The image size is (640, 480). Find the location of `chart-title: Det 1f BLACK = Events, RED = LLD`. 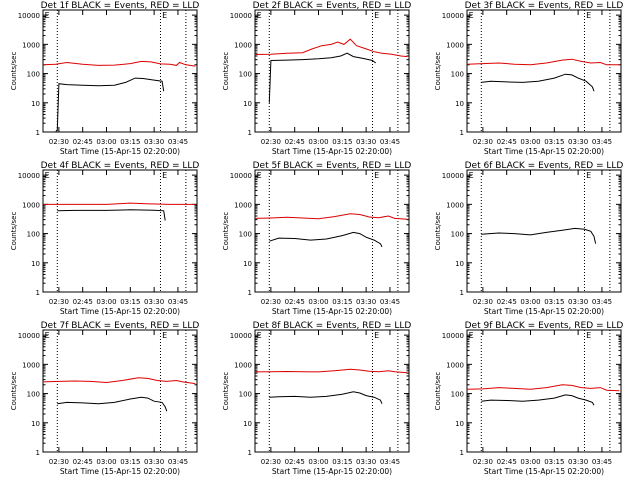

chart-title: Det 1f BLACK = Events, RED = LLD is located at coordinates (120, 6).